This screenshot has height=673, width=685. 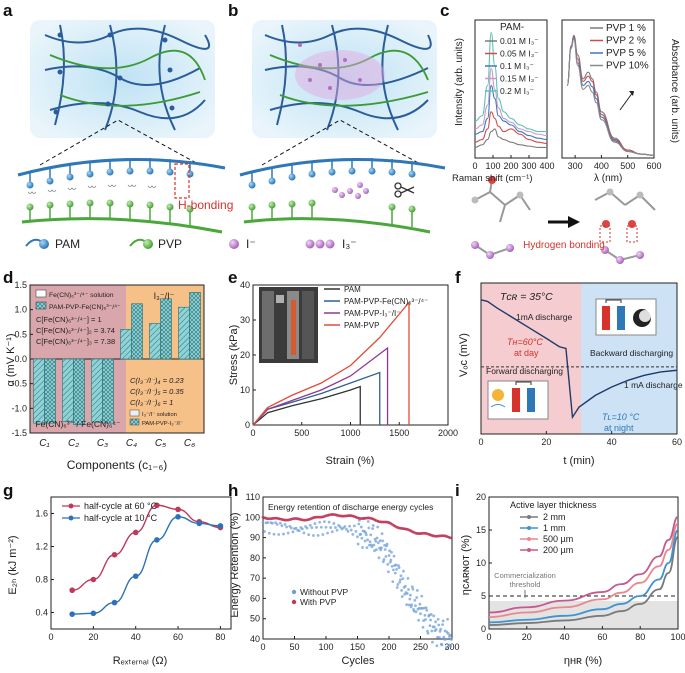 What do you see at coordinates (558, 539) in the screenshot?
I see `i-legend-label: 500 µm` at bounding box center [558, 539].